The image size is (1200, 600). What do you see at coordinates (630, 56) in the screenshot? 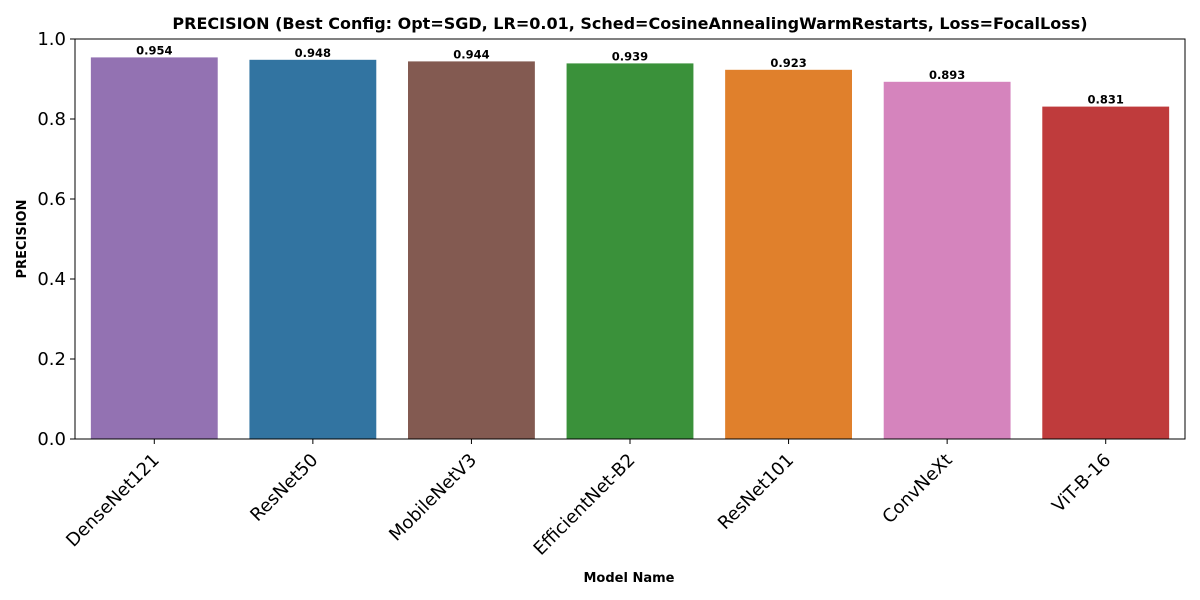
I see `data-label: 0.939` at bounding box center [630, 56].